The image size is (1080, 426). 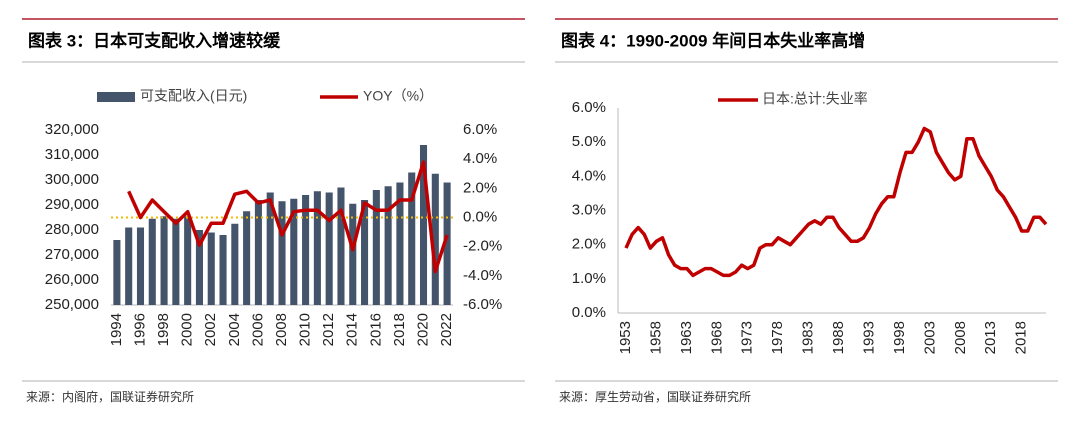 I want to click on x-tick-label: 2010, so click(x=305, y=329).